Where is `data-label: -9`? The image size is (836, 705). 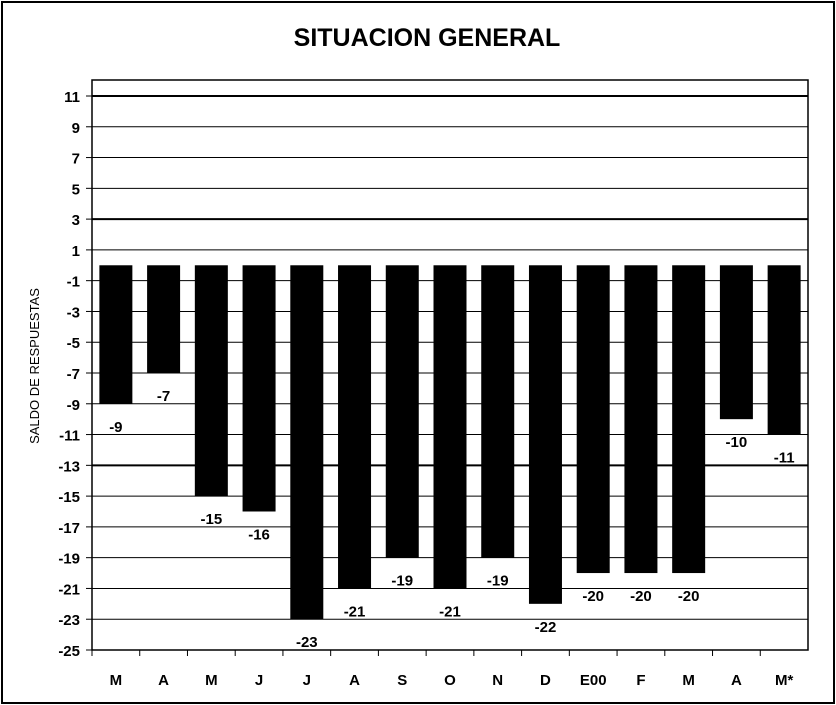 data-label: -9 is located at coordinates (115, 427).